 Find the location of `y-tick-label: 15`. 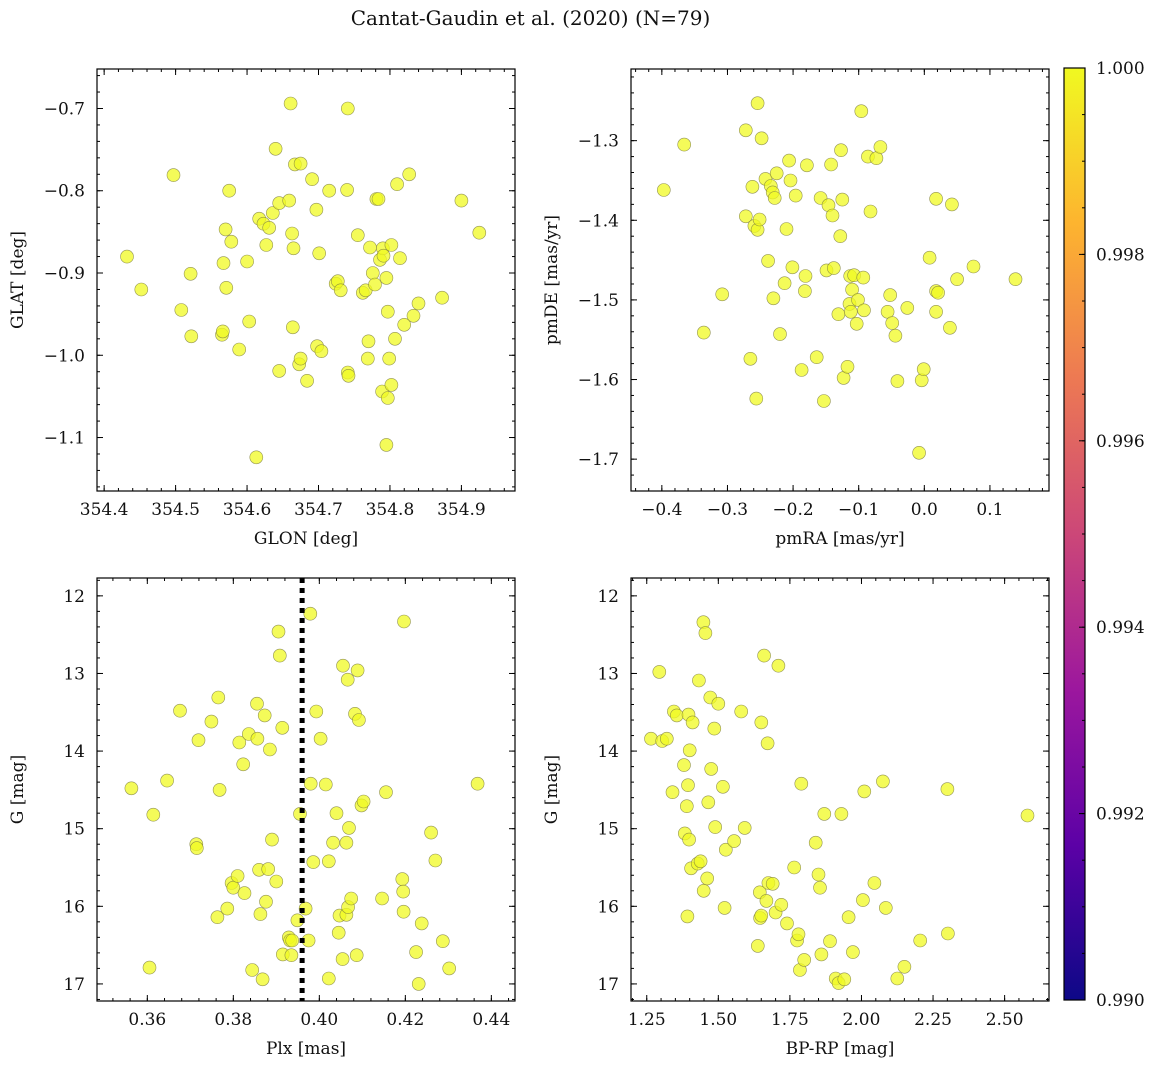

y-tick-label: 15 is located at coordinates (608, 830).